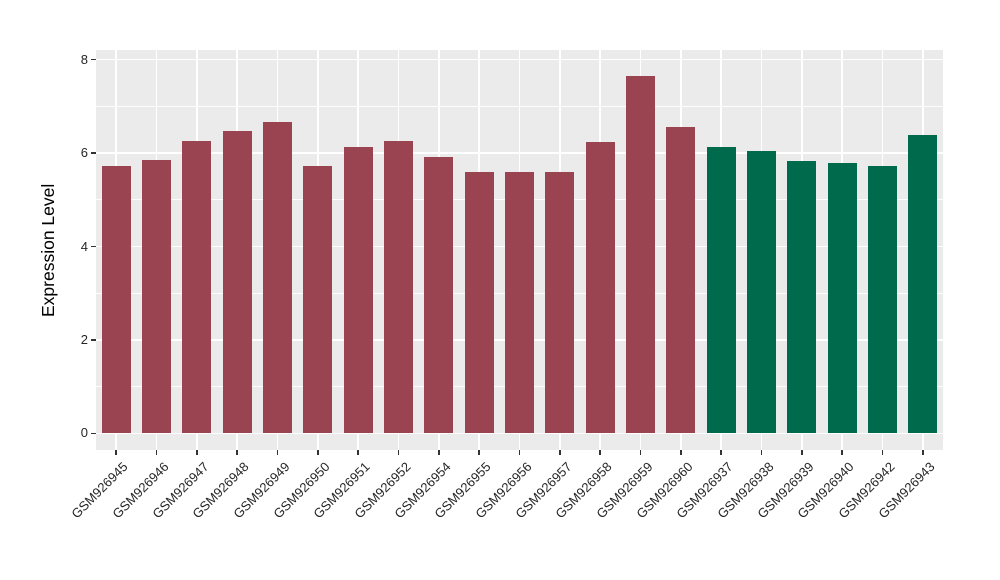 The width and height of the screenshot is (1000, 580). What do you see at coordinates (882, 300) in the screenshot?
I see `bar-GSM926942` at bounding box center [882, 300].